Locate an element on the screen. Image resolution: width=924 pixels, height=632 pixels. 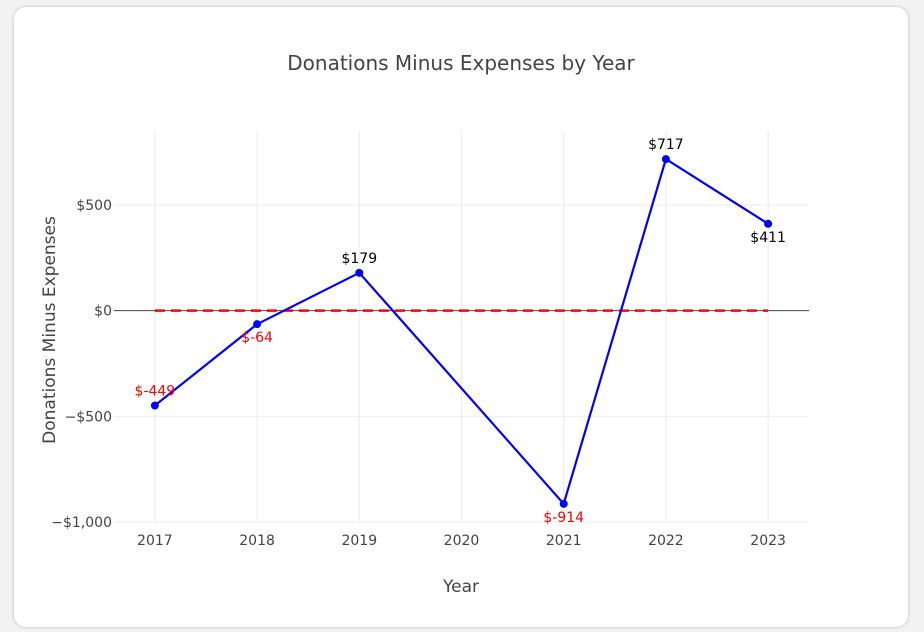
x-tick-label: 2018 is located at coordinates (257, 541).